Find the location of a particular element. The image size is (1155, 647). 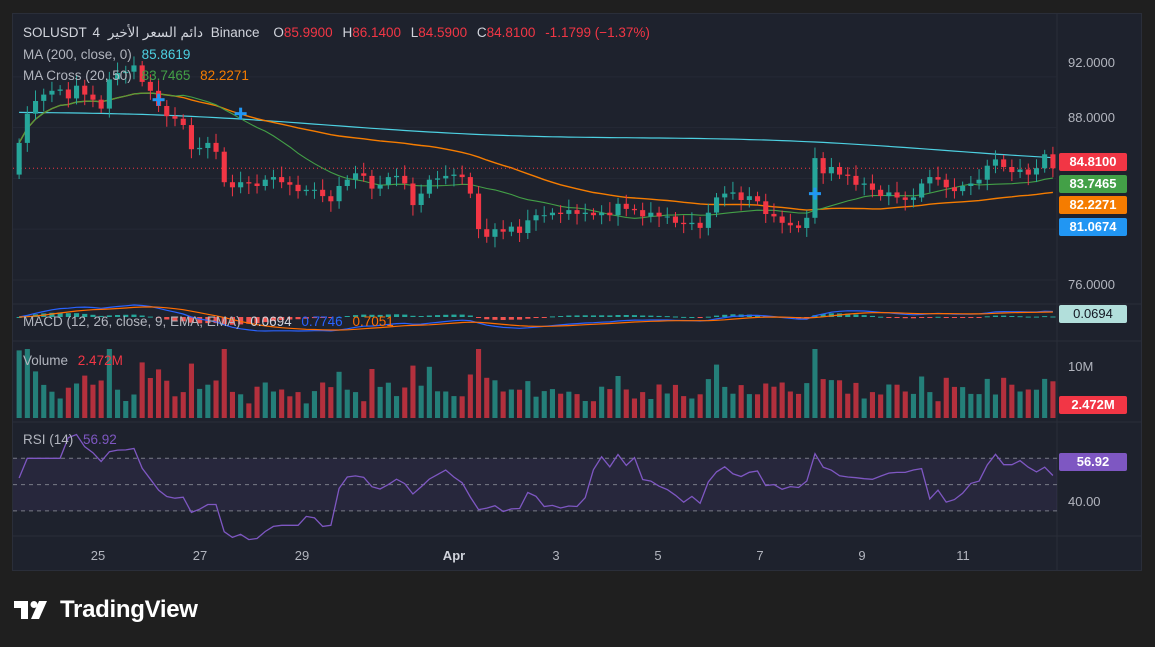

rsi-legend: RSI (14) 56.92 is located at coordinates (73, 439).